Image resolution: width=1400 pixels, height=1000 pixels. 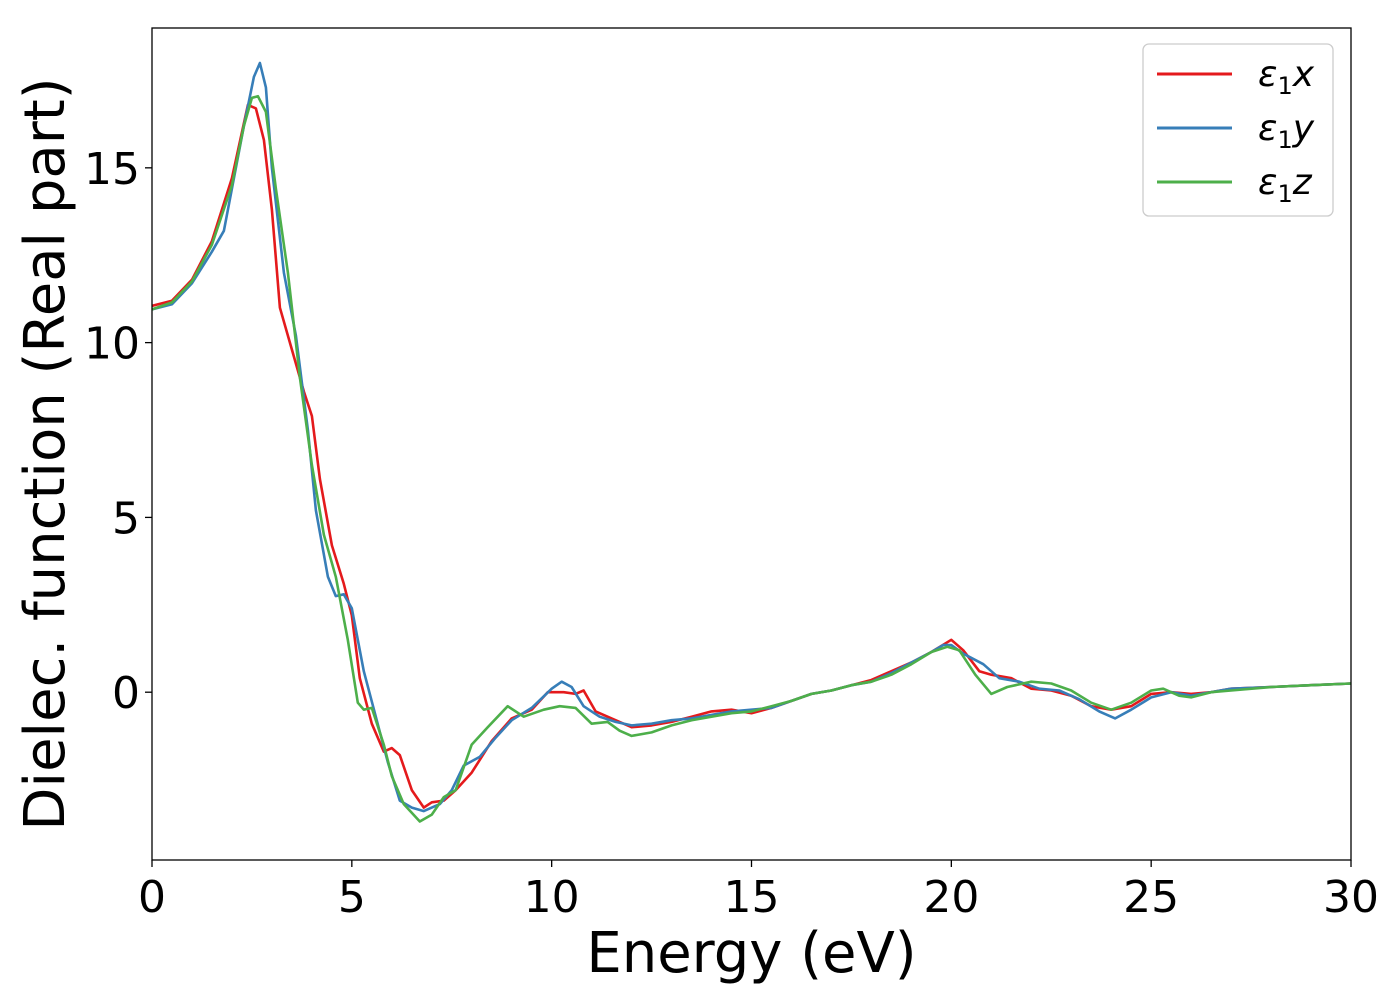 What do you see at coordinates (126, 518) in the screenshot?
I see `y-tick-label: 5` at bounding box center [126, 518].